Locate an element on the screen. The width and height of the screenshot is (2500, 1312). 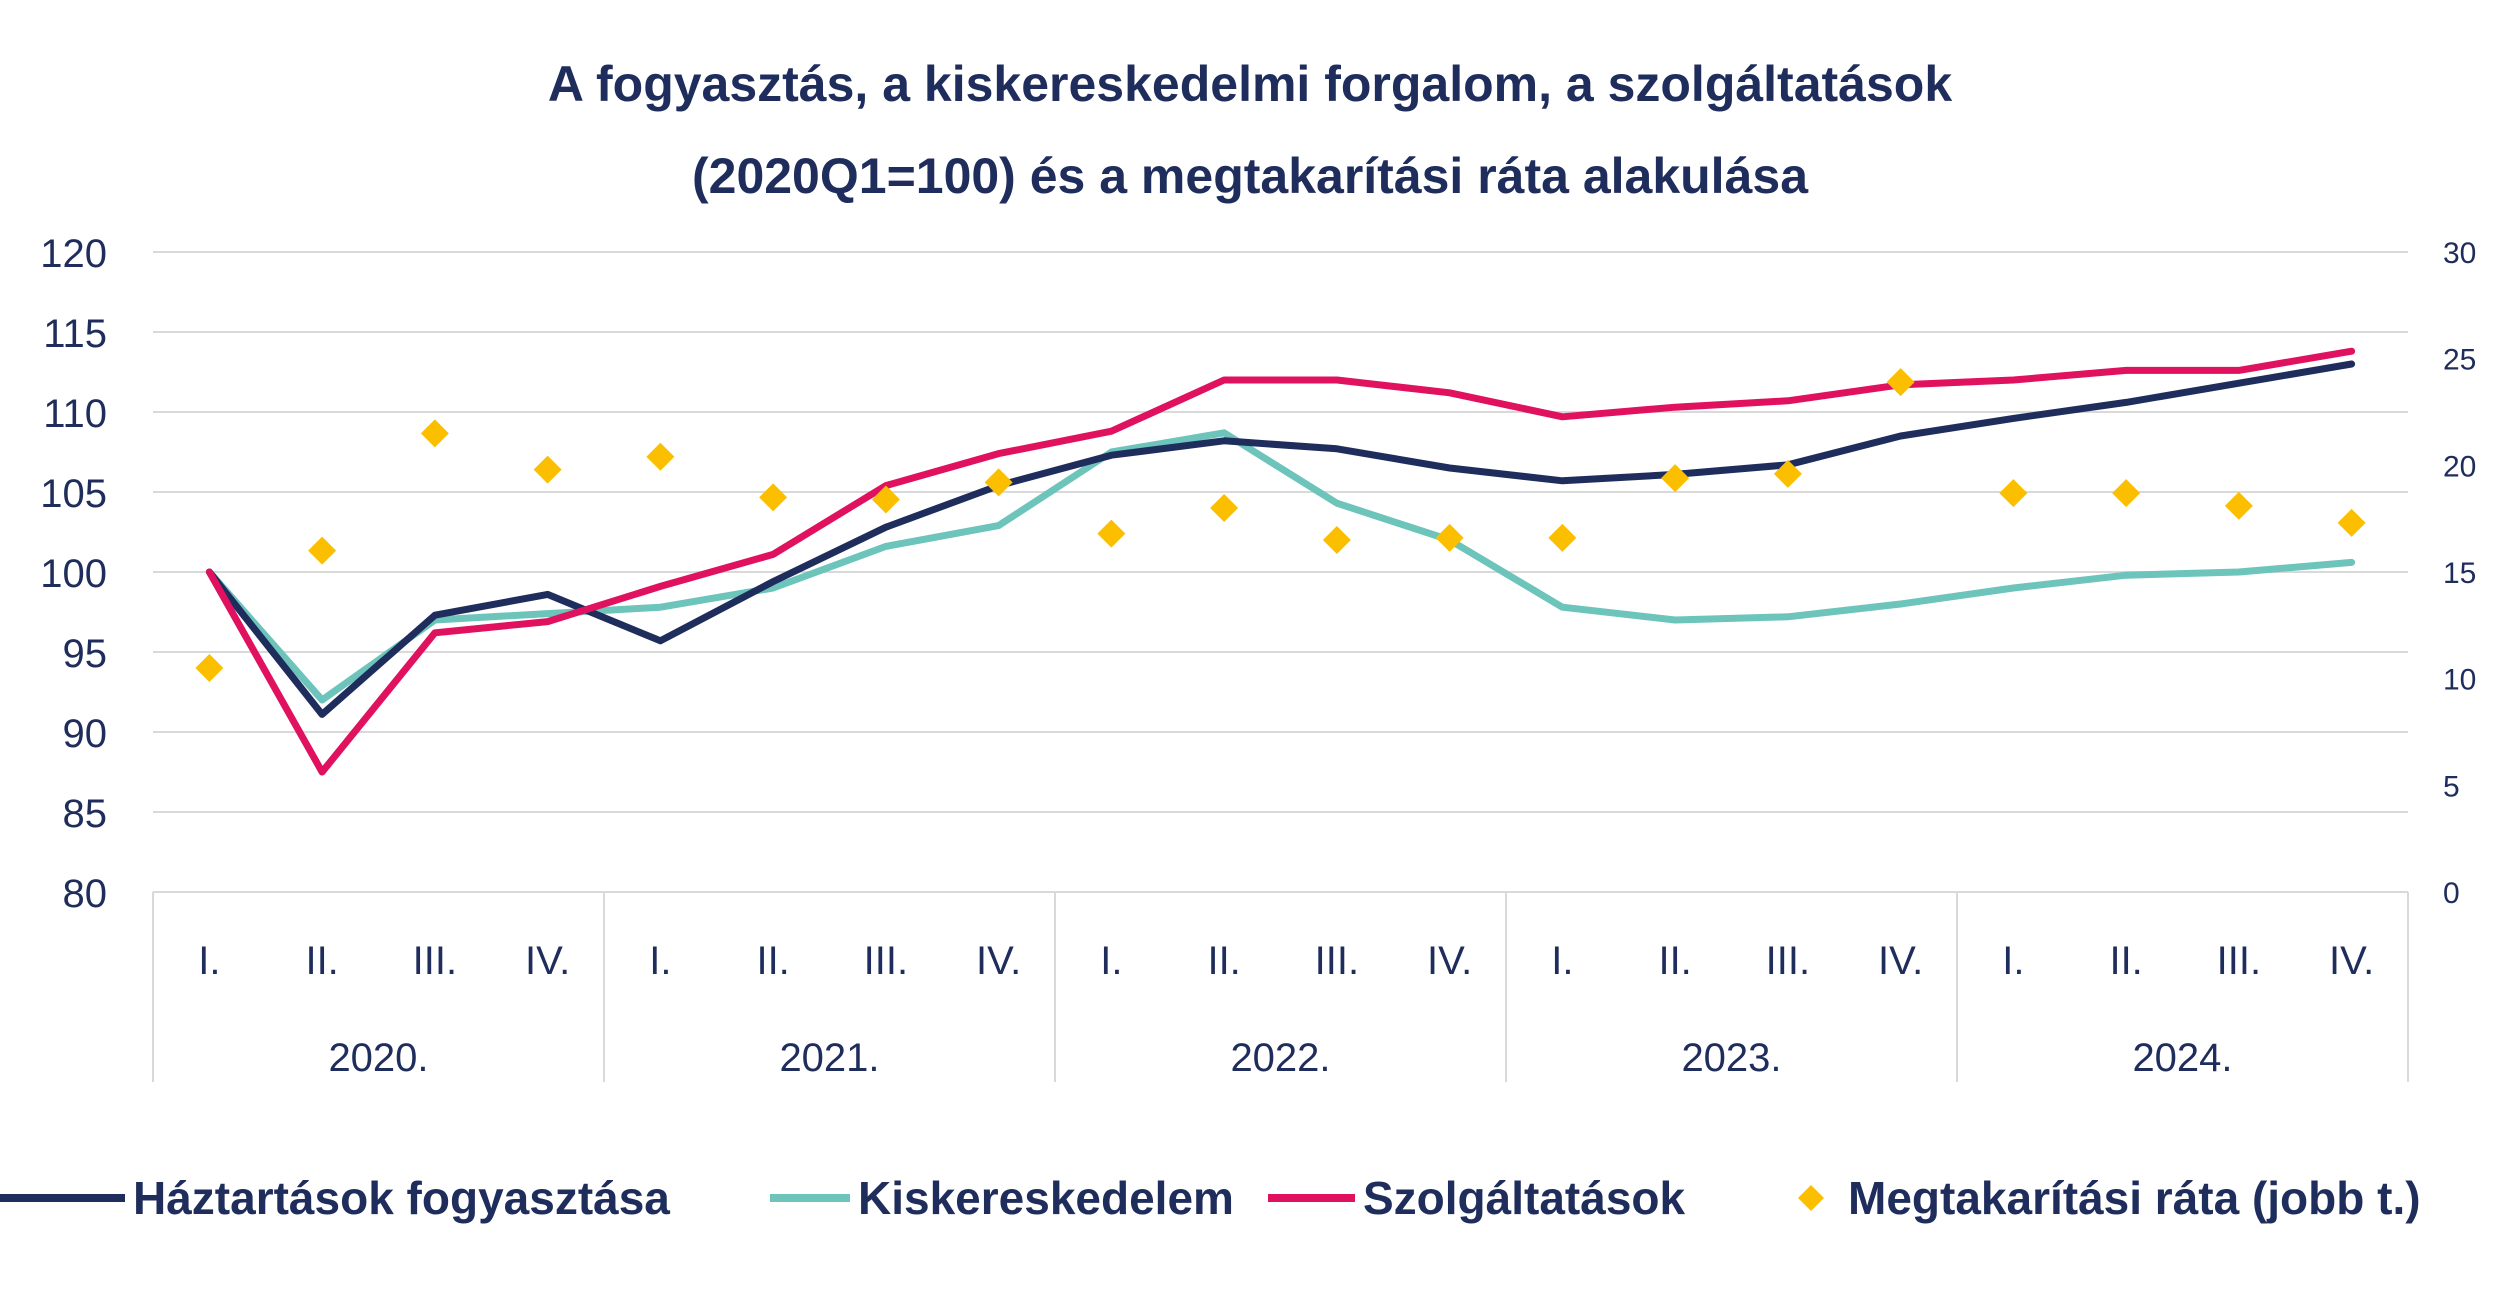
legend-label-haztartasok-fogyasztasa: Háztartások fogyasztása is located at coordinates (401, 1198).